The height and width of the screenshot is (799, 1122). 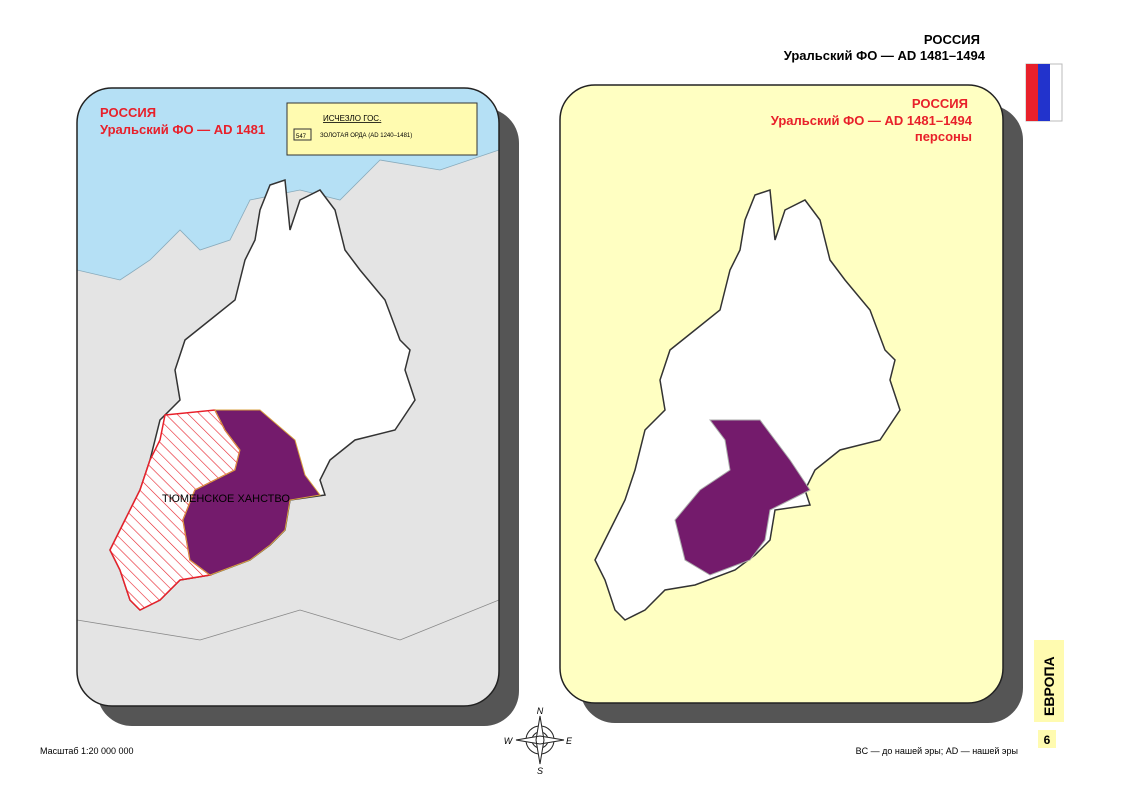 What do you see at coordinates (182, 129) in the screenshot?
I see `left-subtitle: Уральский ФО — AD 1481` at bounding box center [182, 129].